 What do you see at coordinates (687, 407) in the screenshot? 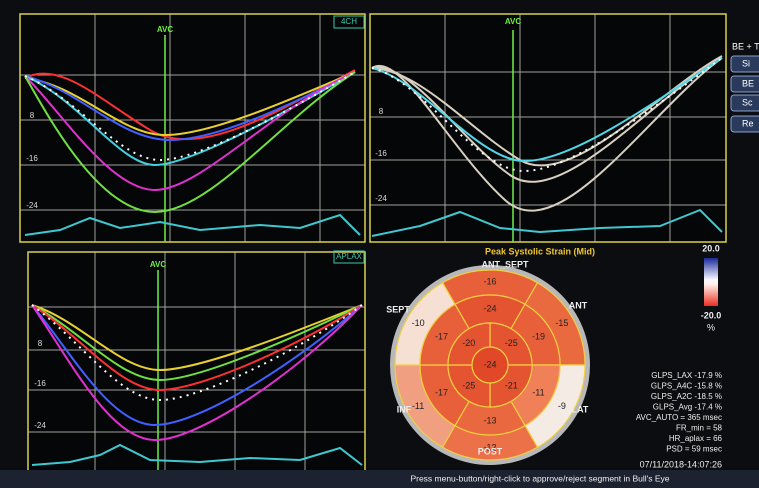
I see `stat-line: GLPS_Avg -17.4 %` at bounding box center [687, 407].